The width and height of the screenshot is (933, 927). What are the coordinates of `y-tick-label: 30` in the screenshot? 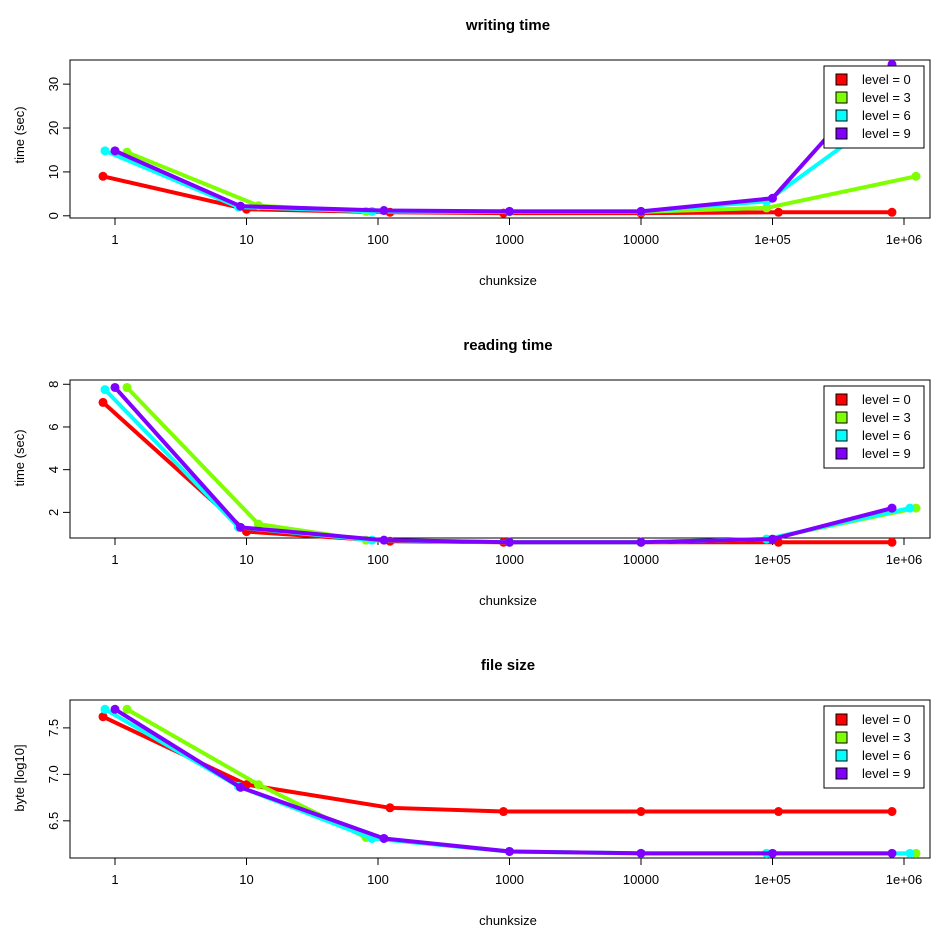 It's located at (53, 84).